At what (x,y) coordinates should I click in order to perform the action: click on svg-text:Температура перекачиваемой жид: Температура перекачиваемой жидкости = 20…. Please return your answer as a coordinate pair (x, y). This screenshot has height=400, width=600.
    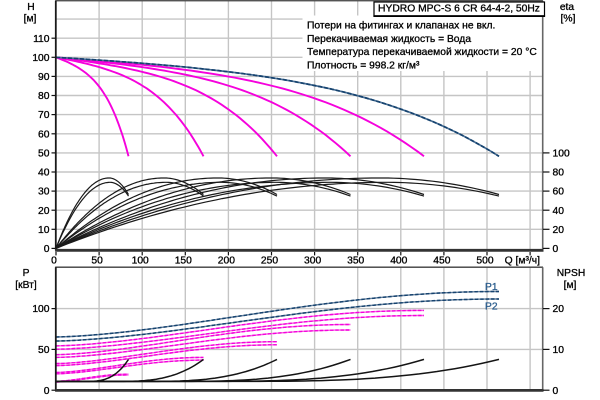
    Looking at the image, I should click on (422, 52).